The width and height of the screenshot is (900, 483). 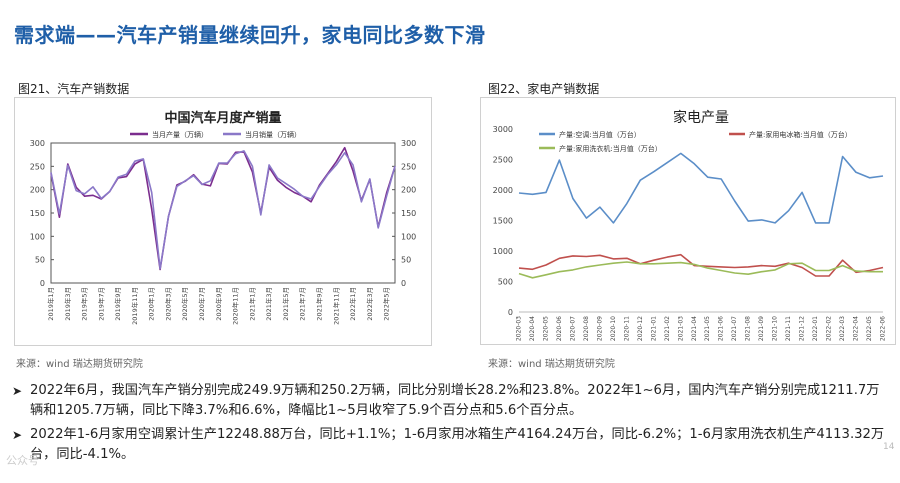 What do you see at coordinates (600, 134) in the screenshot?
I see `legend-label-1: 产量:空调:当月值（万台）` at bounding box center [600, 134].